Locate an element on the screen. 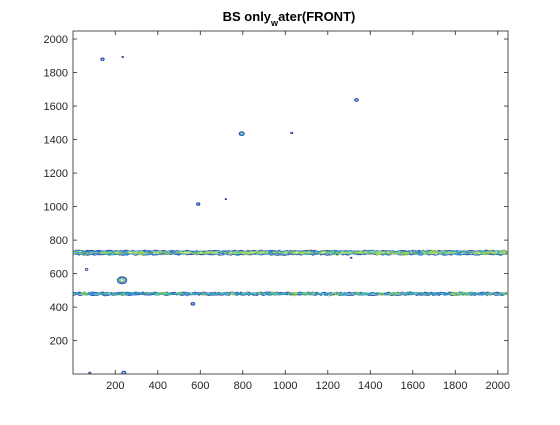 The height and width of the screenshot is (425, 560). x-tick-label: 1000 is located at coordinates (285, 386).